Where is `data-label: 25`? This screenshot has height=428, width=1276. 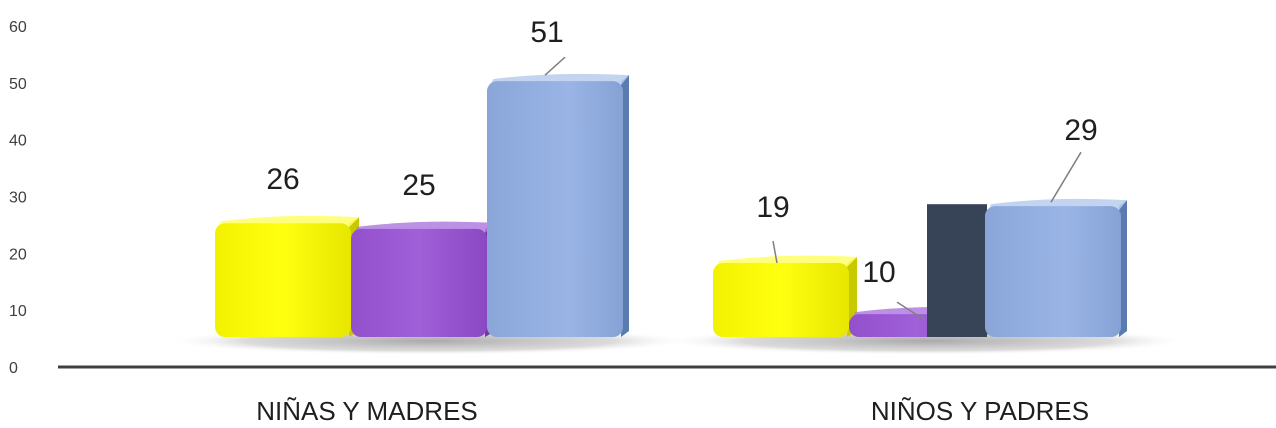
data-label: 25 is located at coordinates (418, 185).